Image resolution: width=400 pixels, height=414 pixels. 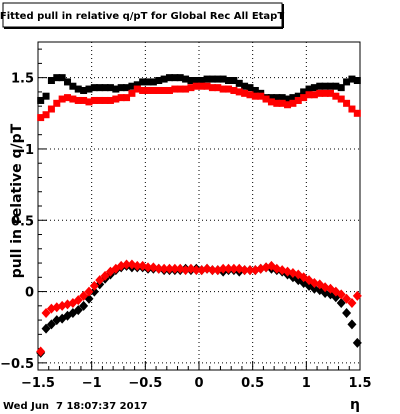 What do you see at coordinates (252, 383) in the screenshot?
I see `x-tick-label: 0.5` at bounding box center [252, 383].